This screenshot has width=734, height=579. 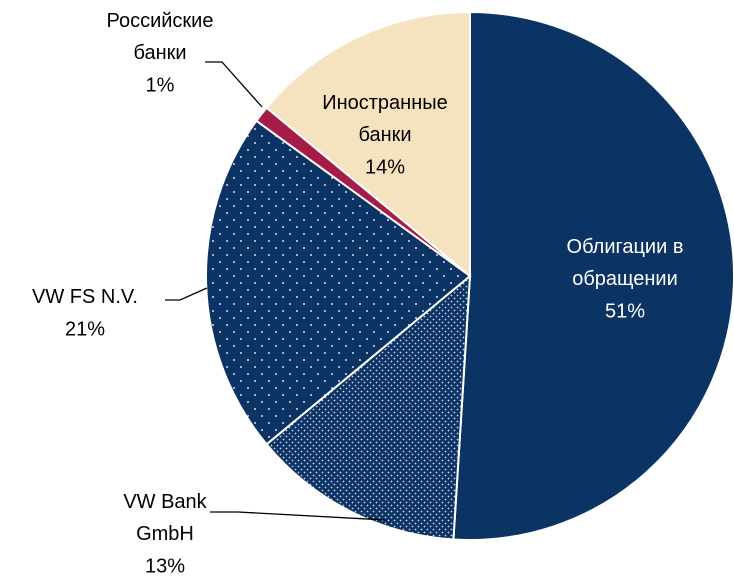 What do you see at coordinates (85, 329) in the screenshot?
I see `value-label: 21%` at bounding box center [85, 329].